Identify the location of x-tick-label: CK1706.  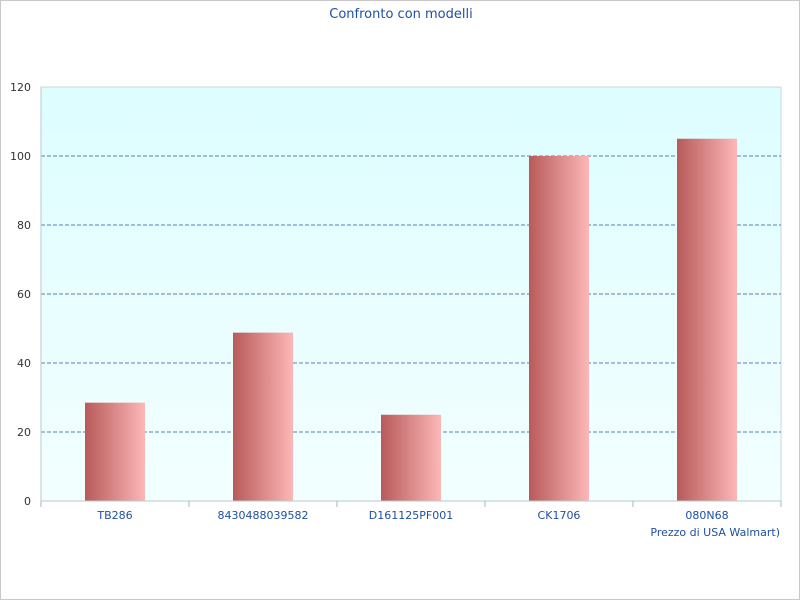
(559, 515).